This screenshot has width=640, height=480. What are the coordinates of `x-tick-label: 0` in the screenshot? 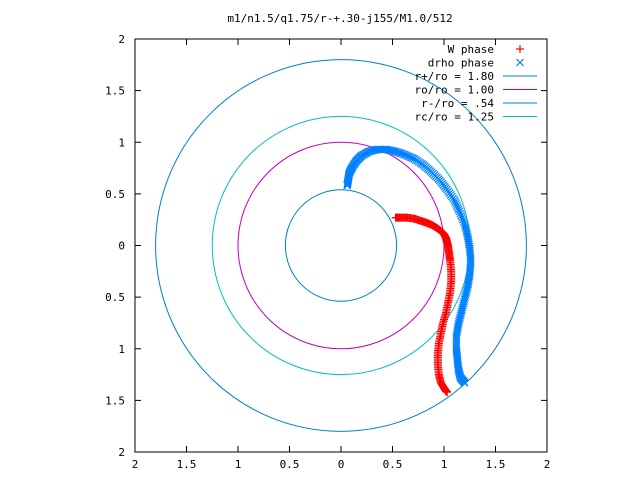 It's located at (341, 464).